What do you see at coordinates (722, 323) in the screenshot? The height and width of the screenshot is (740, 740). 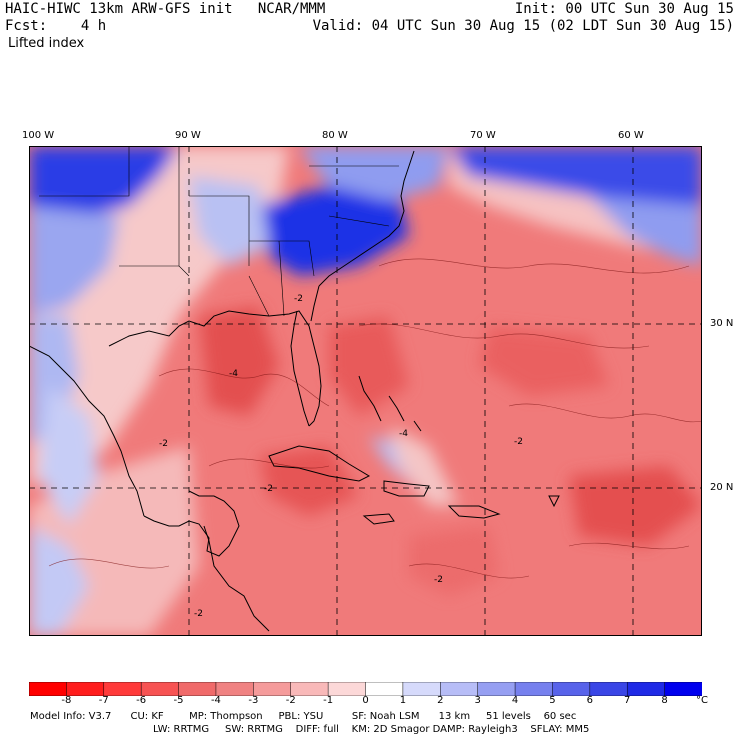 I see `lat-label-30n: 30 N` at bounding box center [722, 323].